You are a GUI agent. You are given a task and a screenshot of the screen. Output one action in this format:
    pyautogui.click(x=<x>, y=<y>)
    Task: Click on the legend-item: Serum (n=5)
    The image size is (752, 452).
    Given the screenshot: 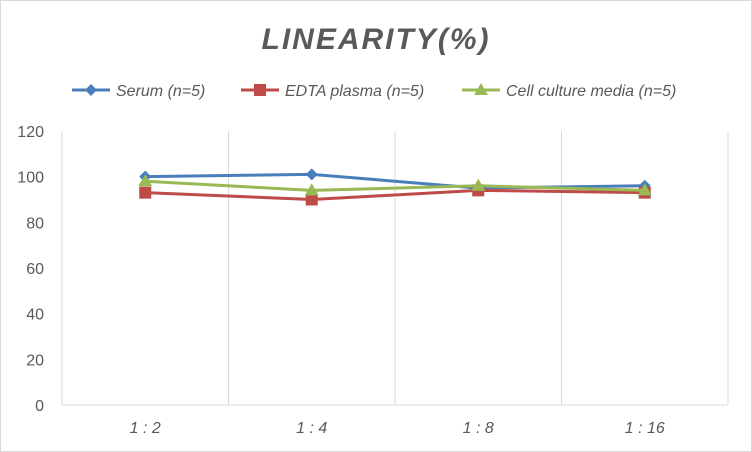 What is the action you would take?
    pyautogui.click(x=138, y=91)
    